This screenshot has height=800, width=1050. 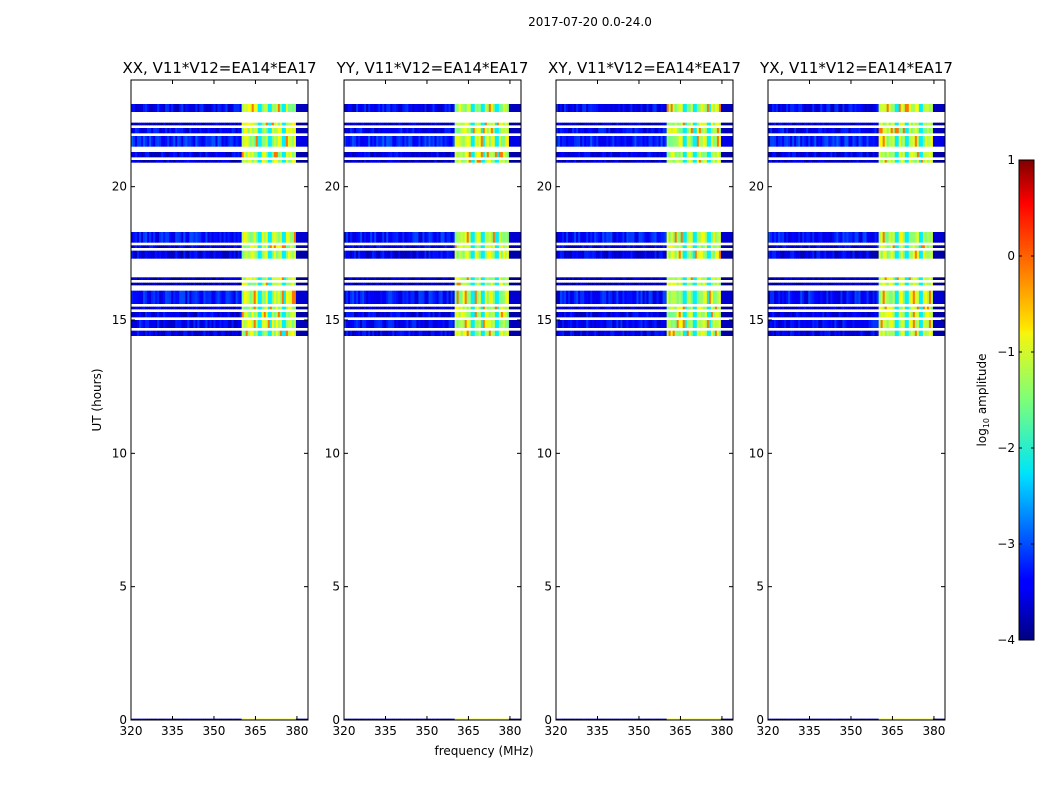 What do you see at coordinates (857, 412) in the screenshot?
I see `panel-data-cells` at bounding box center [857, 412].